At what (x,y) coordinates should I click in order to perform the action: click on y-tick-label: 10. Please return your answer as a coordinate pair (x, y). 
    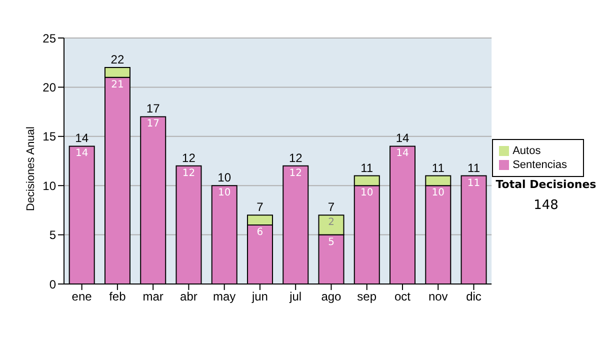
    Looking at the image, I should click on (49, 185).